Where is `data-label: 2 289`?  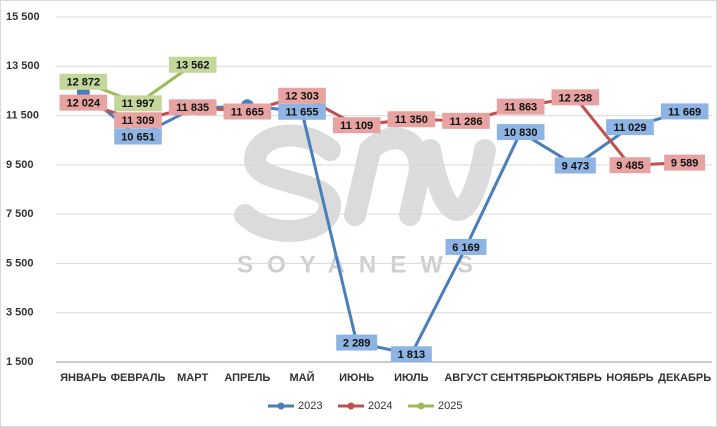 data-label: 2 289 is located at coordinates (357, 343).